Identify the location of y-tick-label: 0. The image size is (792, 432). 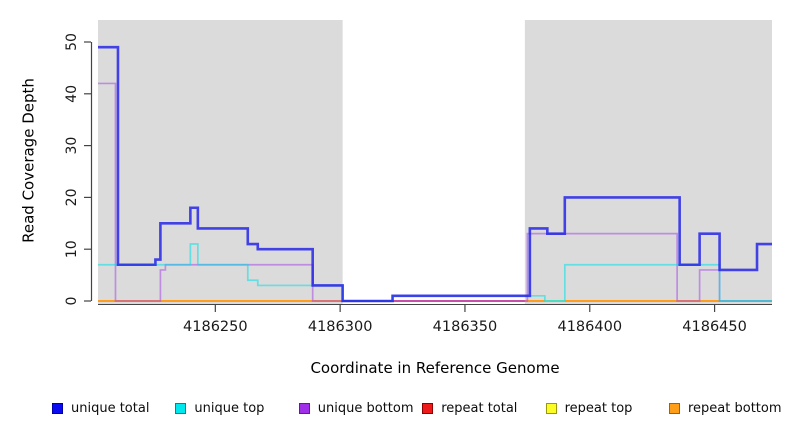
(72, 301).